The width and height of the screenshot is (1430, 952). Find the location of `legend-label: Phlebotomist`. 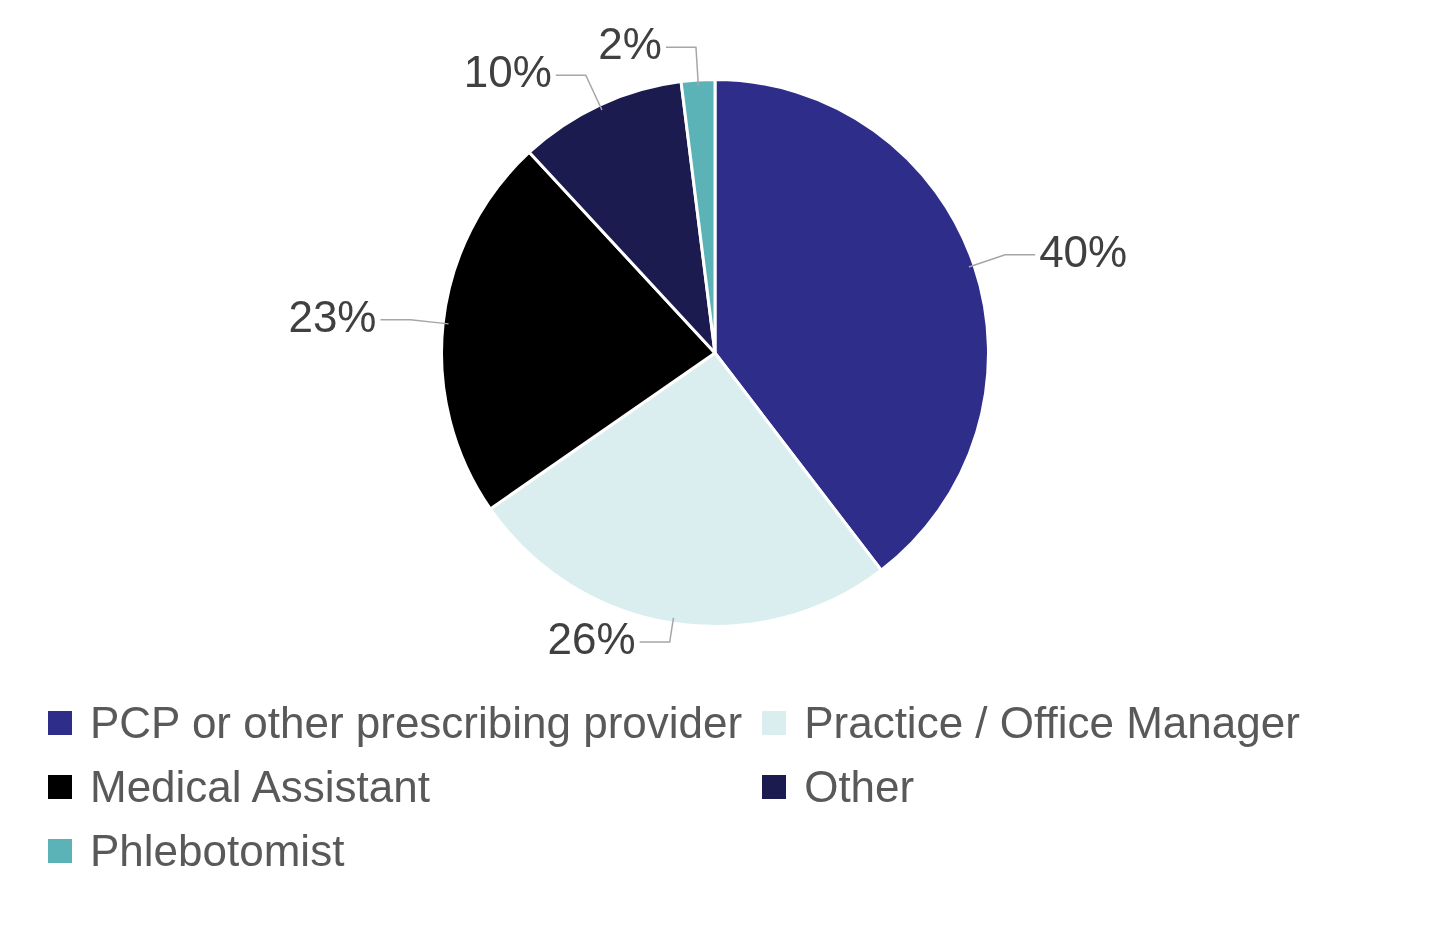

legend-label: Phlebotomist is located at coordinates (217, 851).